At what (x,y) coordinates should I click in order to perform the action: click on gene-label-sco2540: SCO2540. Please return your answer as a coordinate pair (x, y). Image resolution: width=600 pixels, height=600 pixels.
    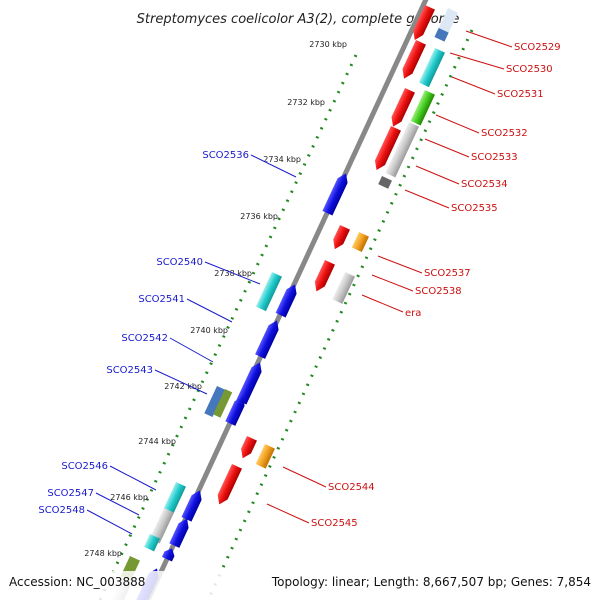
    Looking at the image, I should click on (179, 262).